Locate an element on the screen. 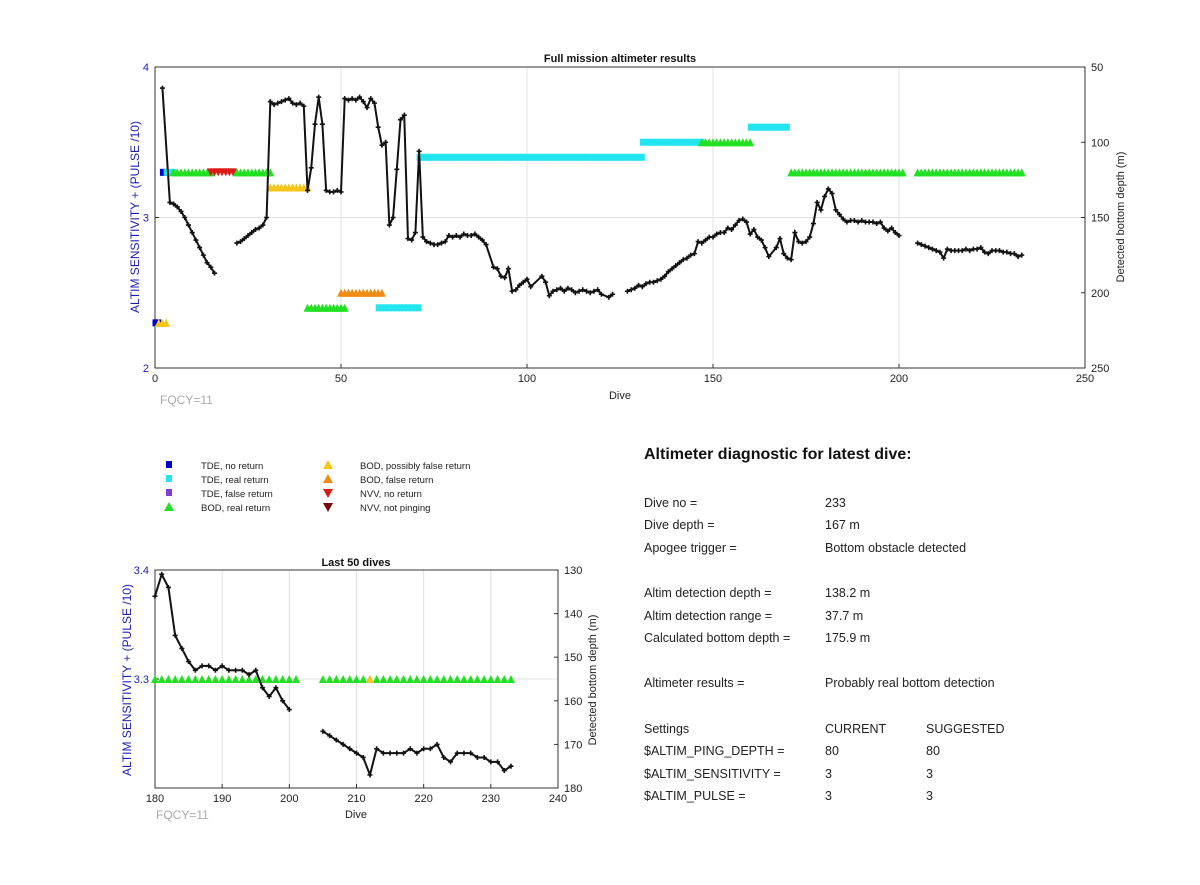  diagnostic-title: Altimeter diagnostic for latest dive: is located at coordinates (778, 454).